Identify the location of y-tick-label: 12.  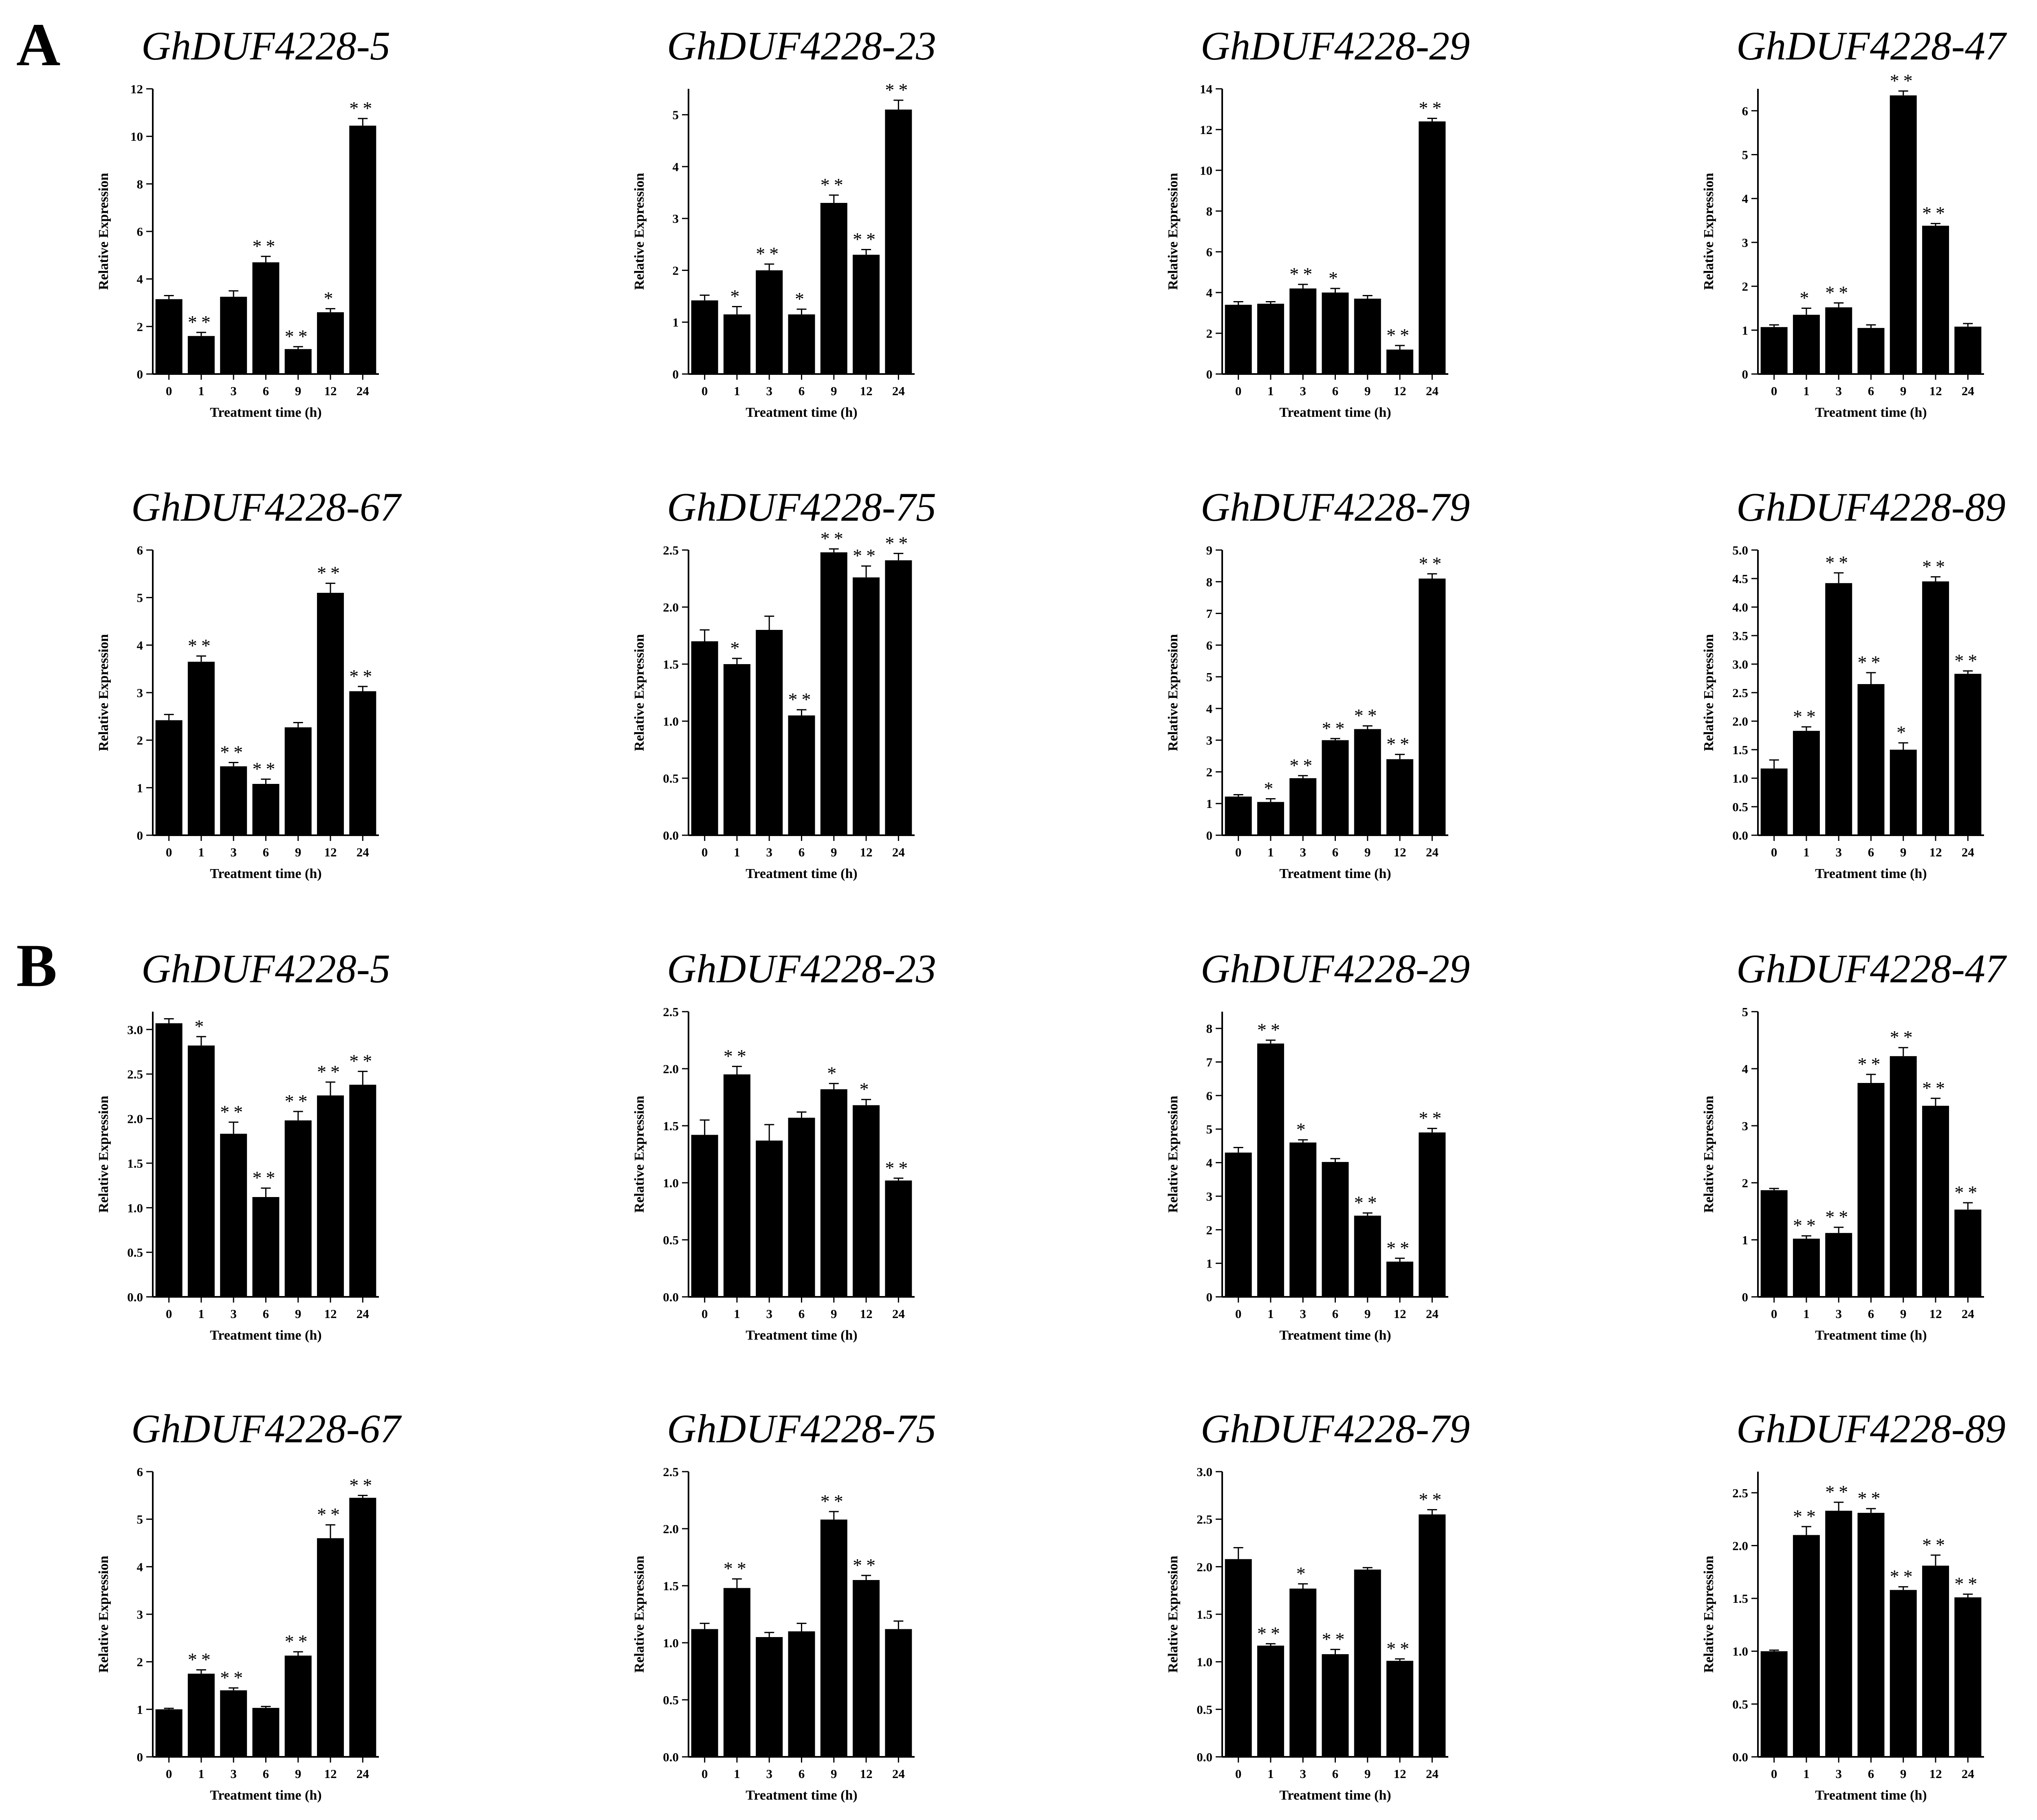
(1206, 130).